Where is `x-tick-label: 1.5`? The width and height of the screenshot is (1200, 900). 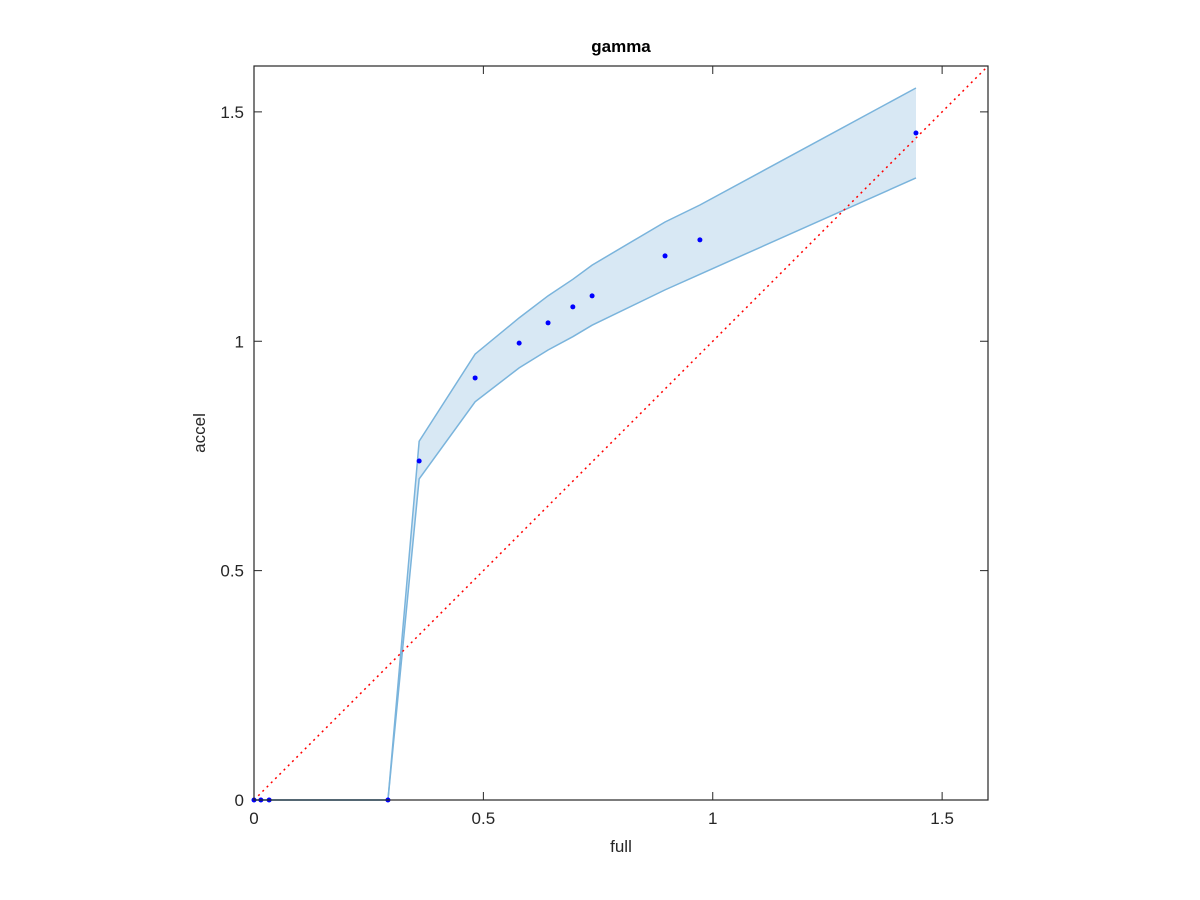
x-tick-label: 1.5 is located at coordinates (942, 818).